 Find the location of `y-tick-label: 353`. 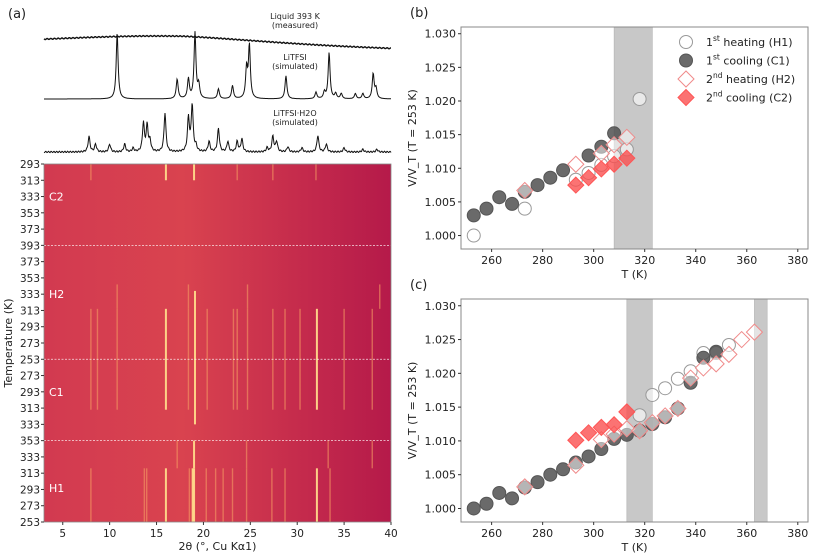

y-tick-label: 353 is located at coordinates (30, 279).